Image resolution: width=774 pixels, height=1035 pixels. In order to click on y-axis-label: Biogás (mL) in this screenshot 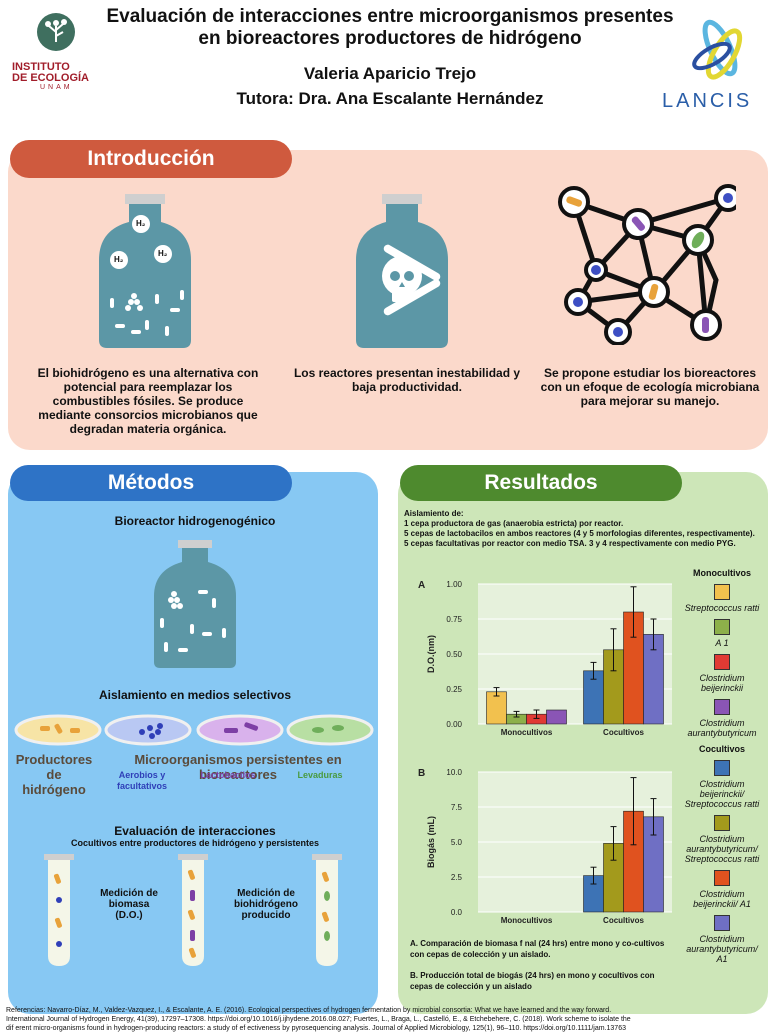, I will do `click(431, 842)`.